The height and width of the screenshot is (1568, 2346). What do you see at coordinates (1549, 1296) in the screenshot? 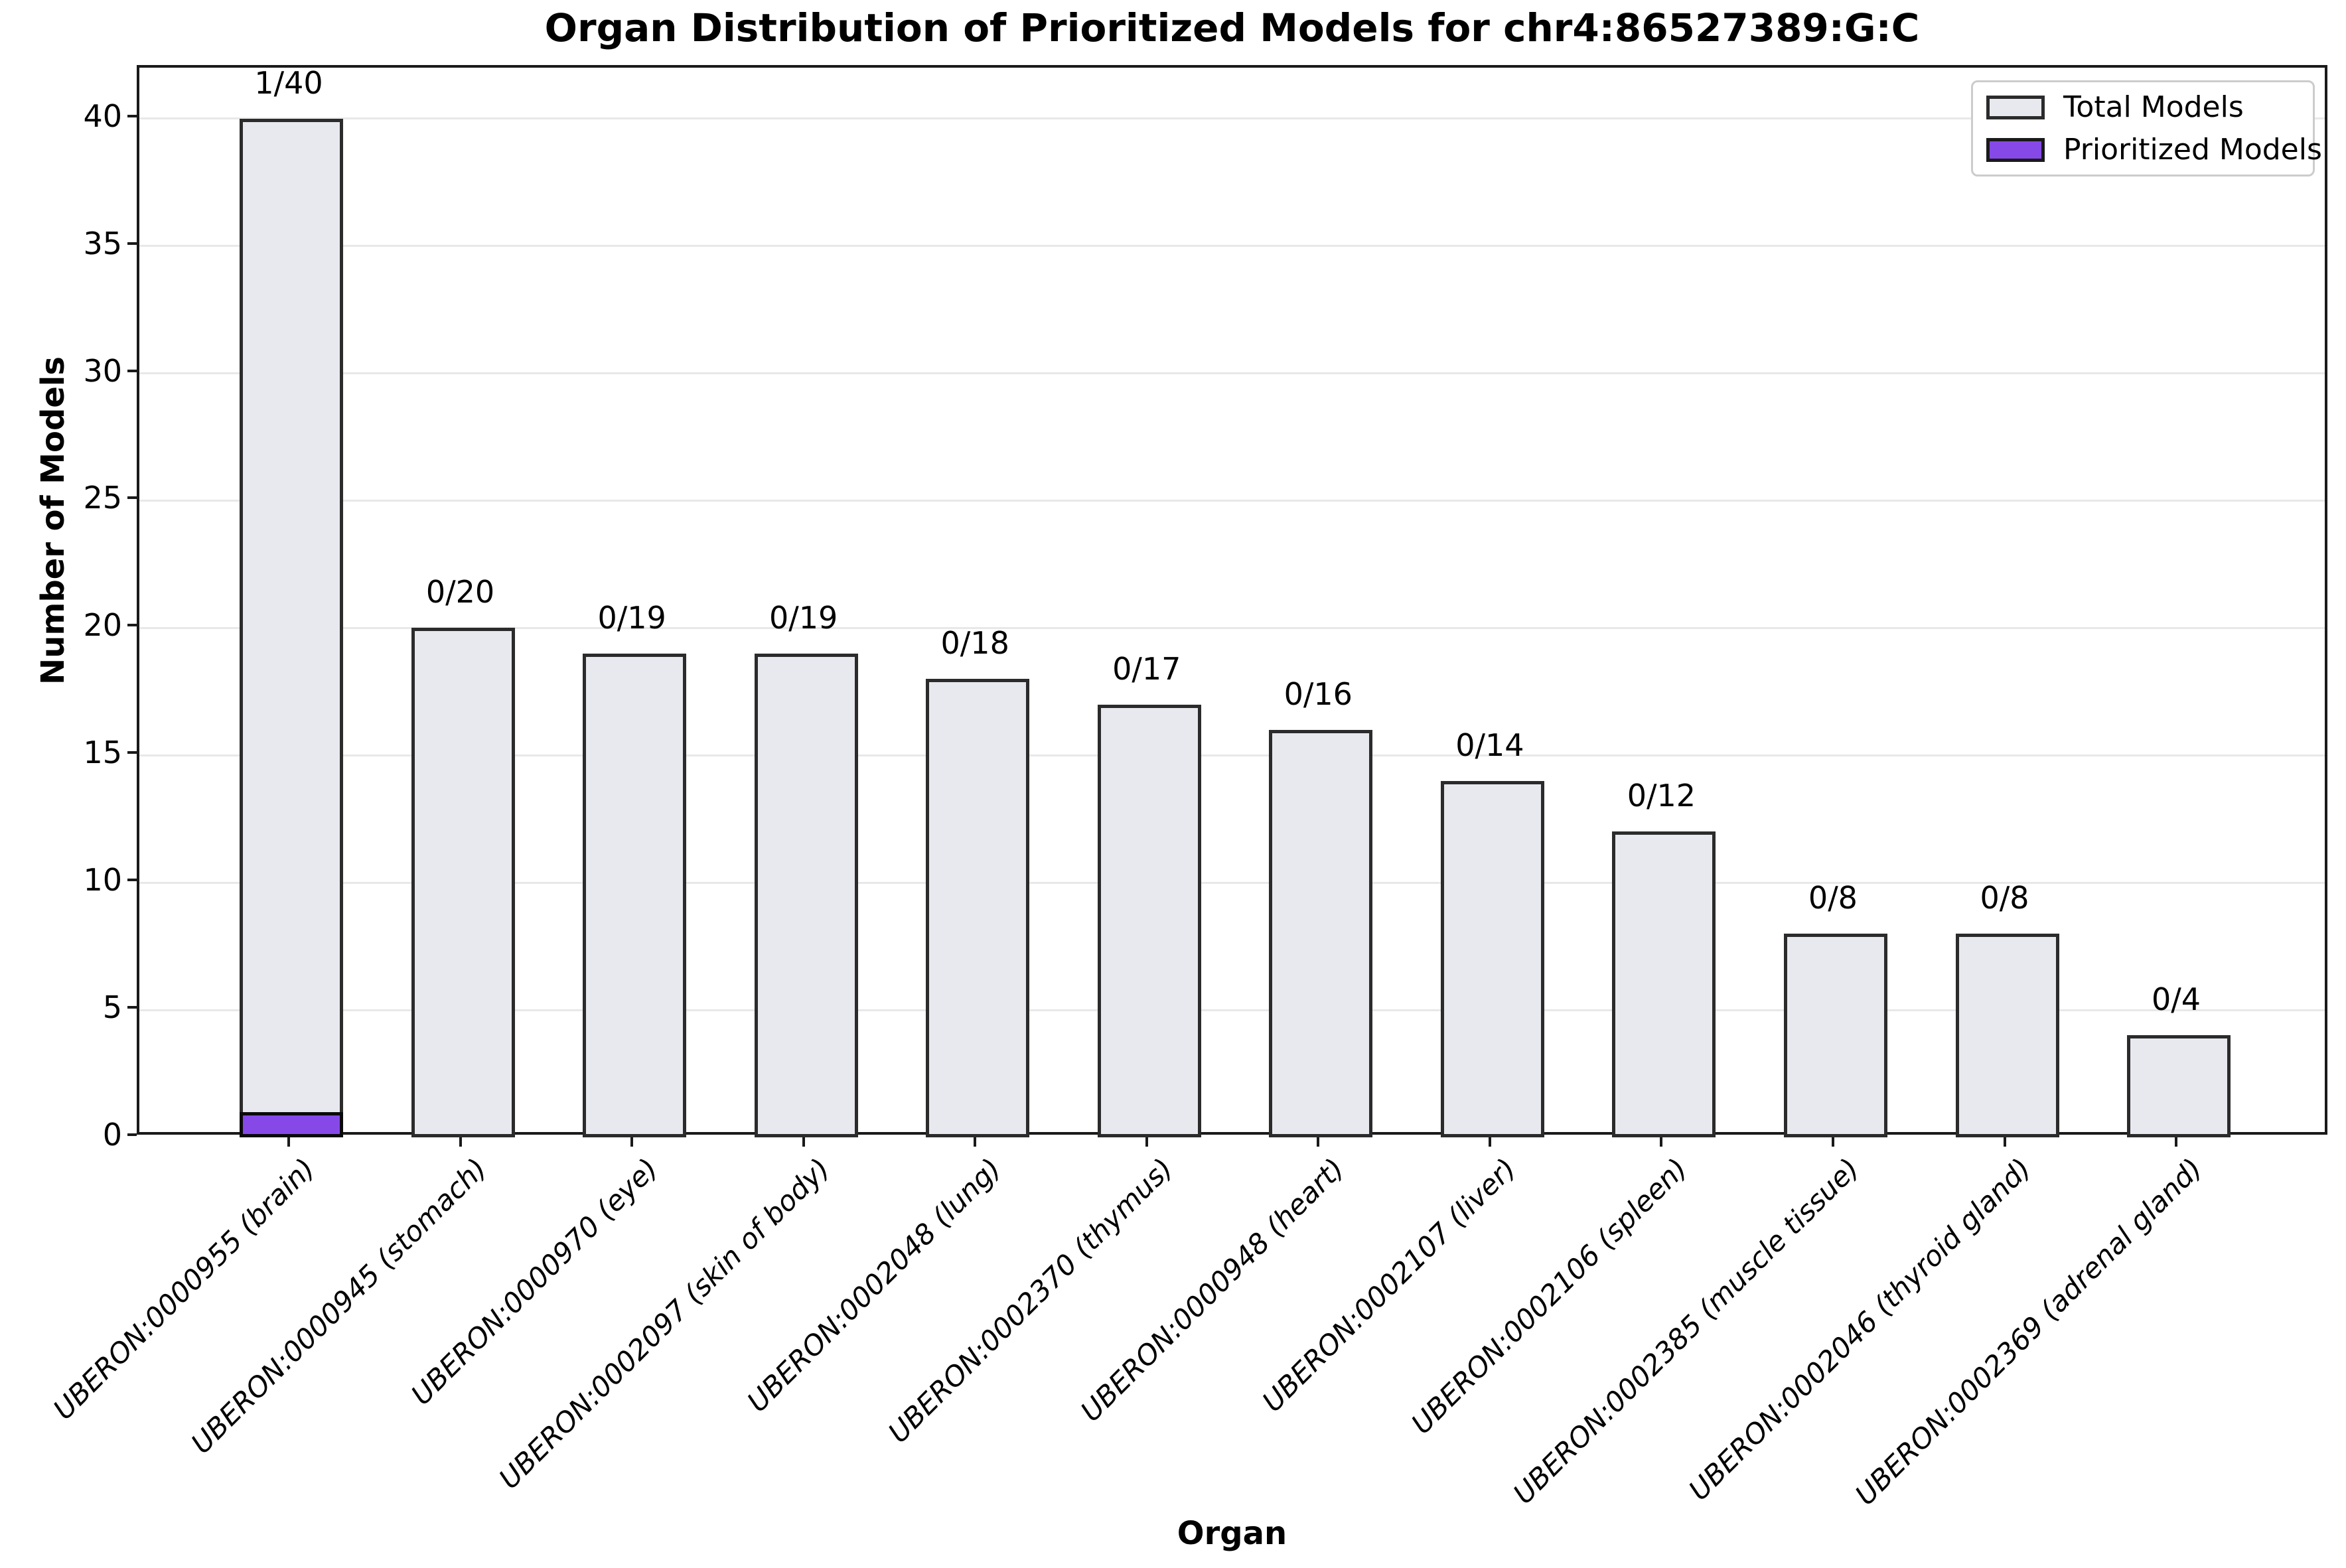
I see `x-tick-label: UBERON:0002106 (spleen)` at bounding box center [1549, 1296].